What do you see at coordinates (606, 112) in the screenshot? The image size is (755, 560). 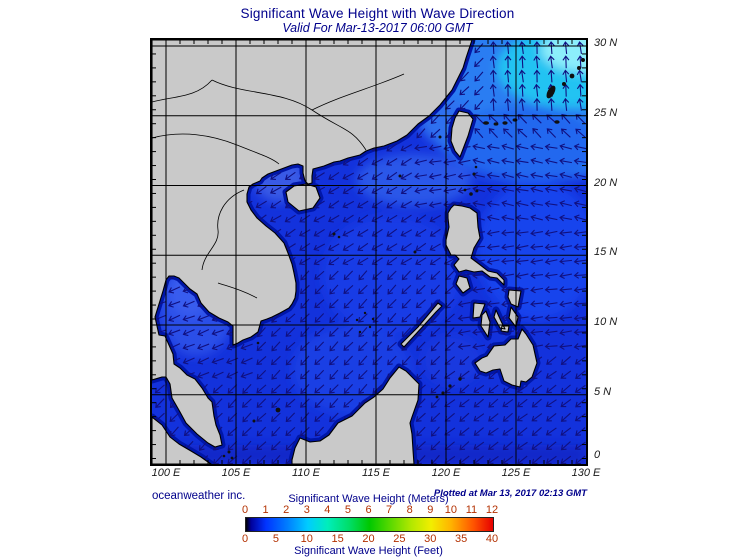 I see `lat-label: 25 N` at bounding box center [606, 112].